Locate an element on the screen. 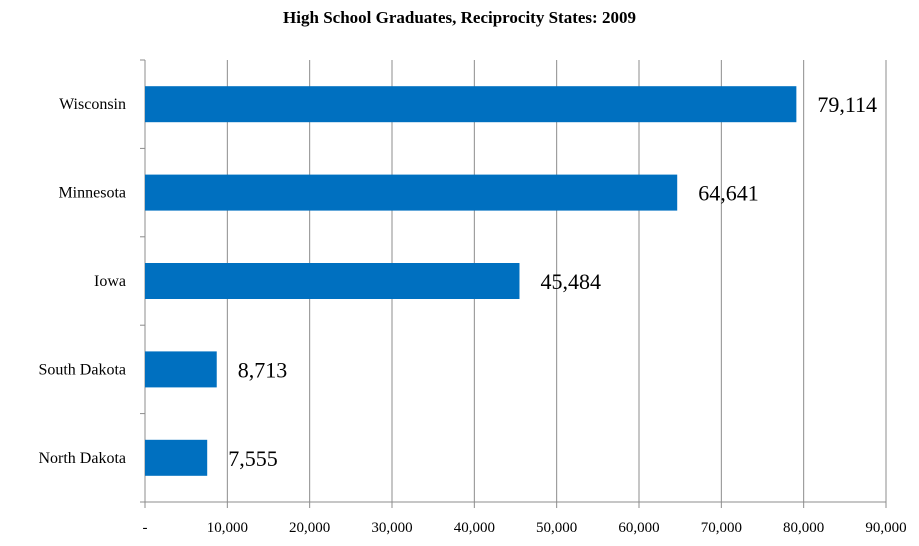  y-tick-label: Wisconsin is located at coordinates (92, 104).